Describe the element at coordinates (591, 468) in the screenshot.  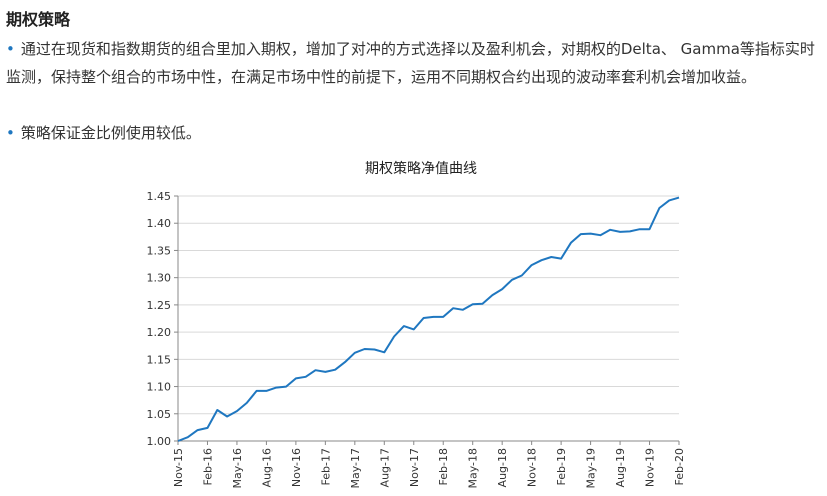
I see `x-tick-label: May-19` at that location.